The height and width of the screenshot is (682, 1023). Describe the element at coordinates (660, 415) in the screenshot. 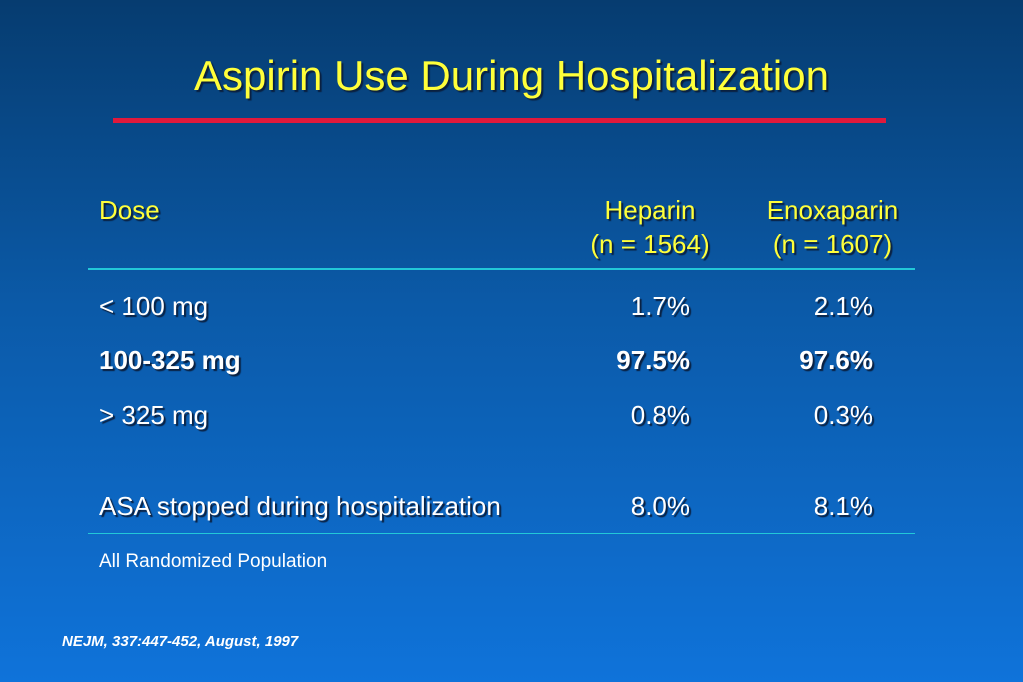

I see `row-heparin-value: 0.8%` at that location.